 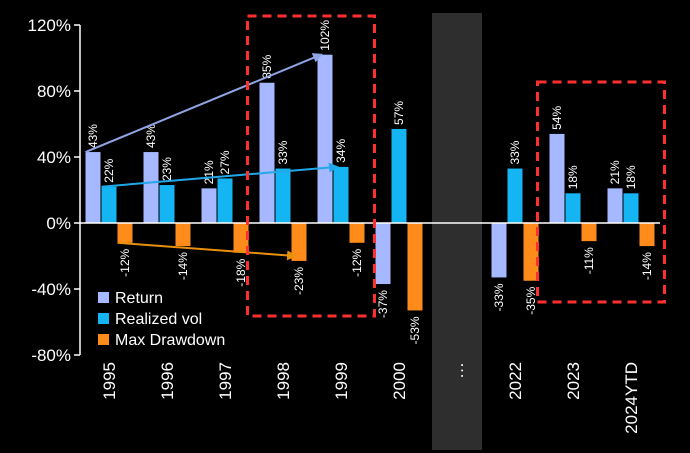 What do you see at coordinates (589, 260) in the screenshot?
I see `data-label: -11%` at bounding box center [589, 260].